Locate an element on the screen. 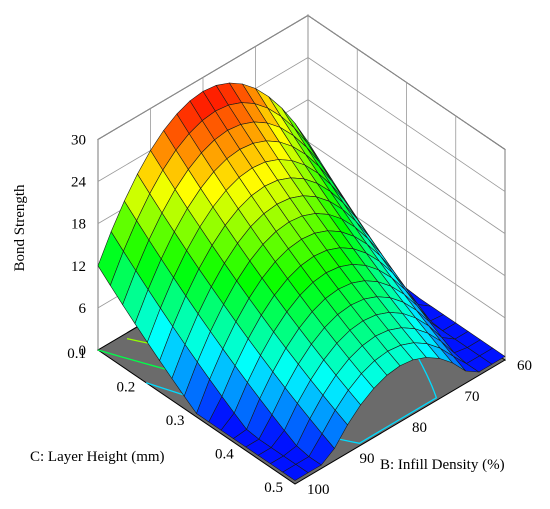 This screenshot has width=550, height=509. y-tick-label: 0.3 is located at coordinates (175, 421).